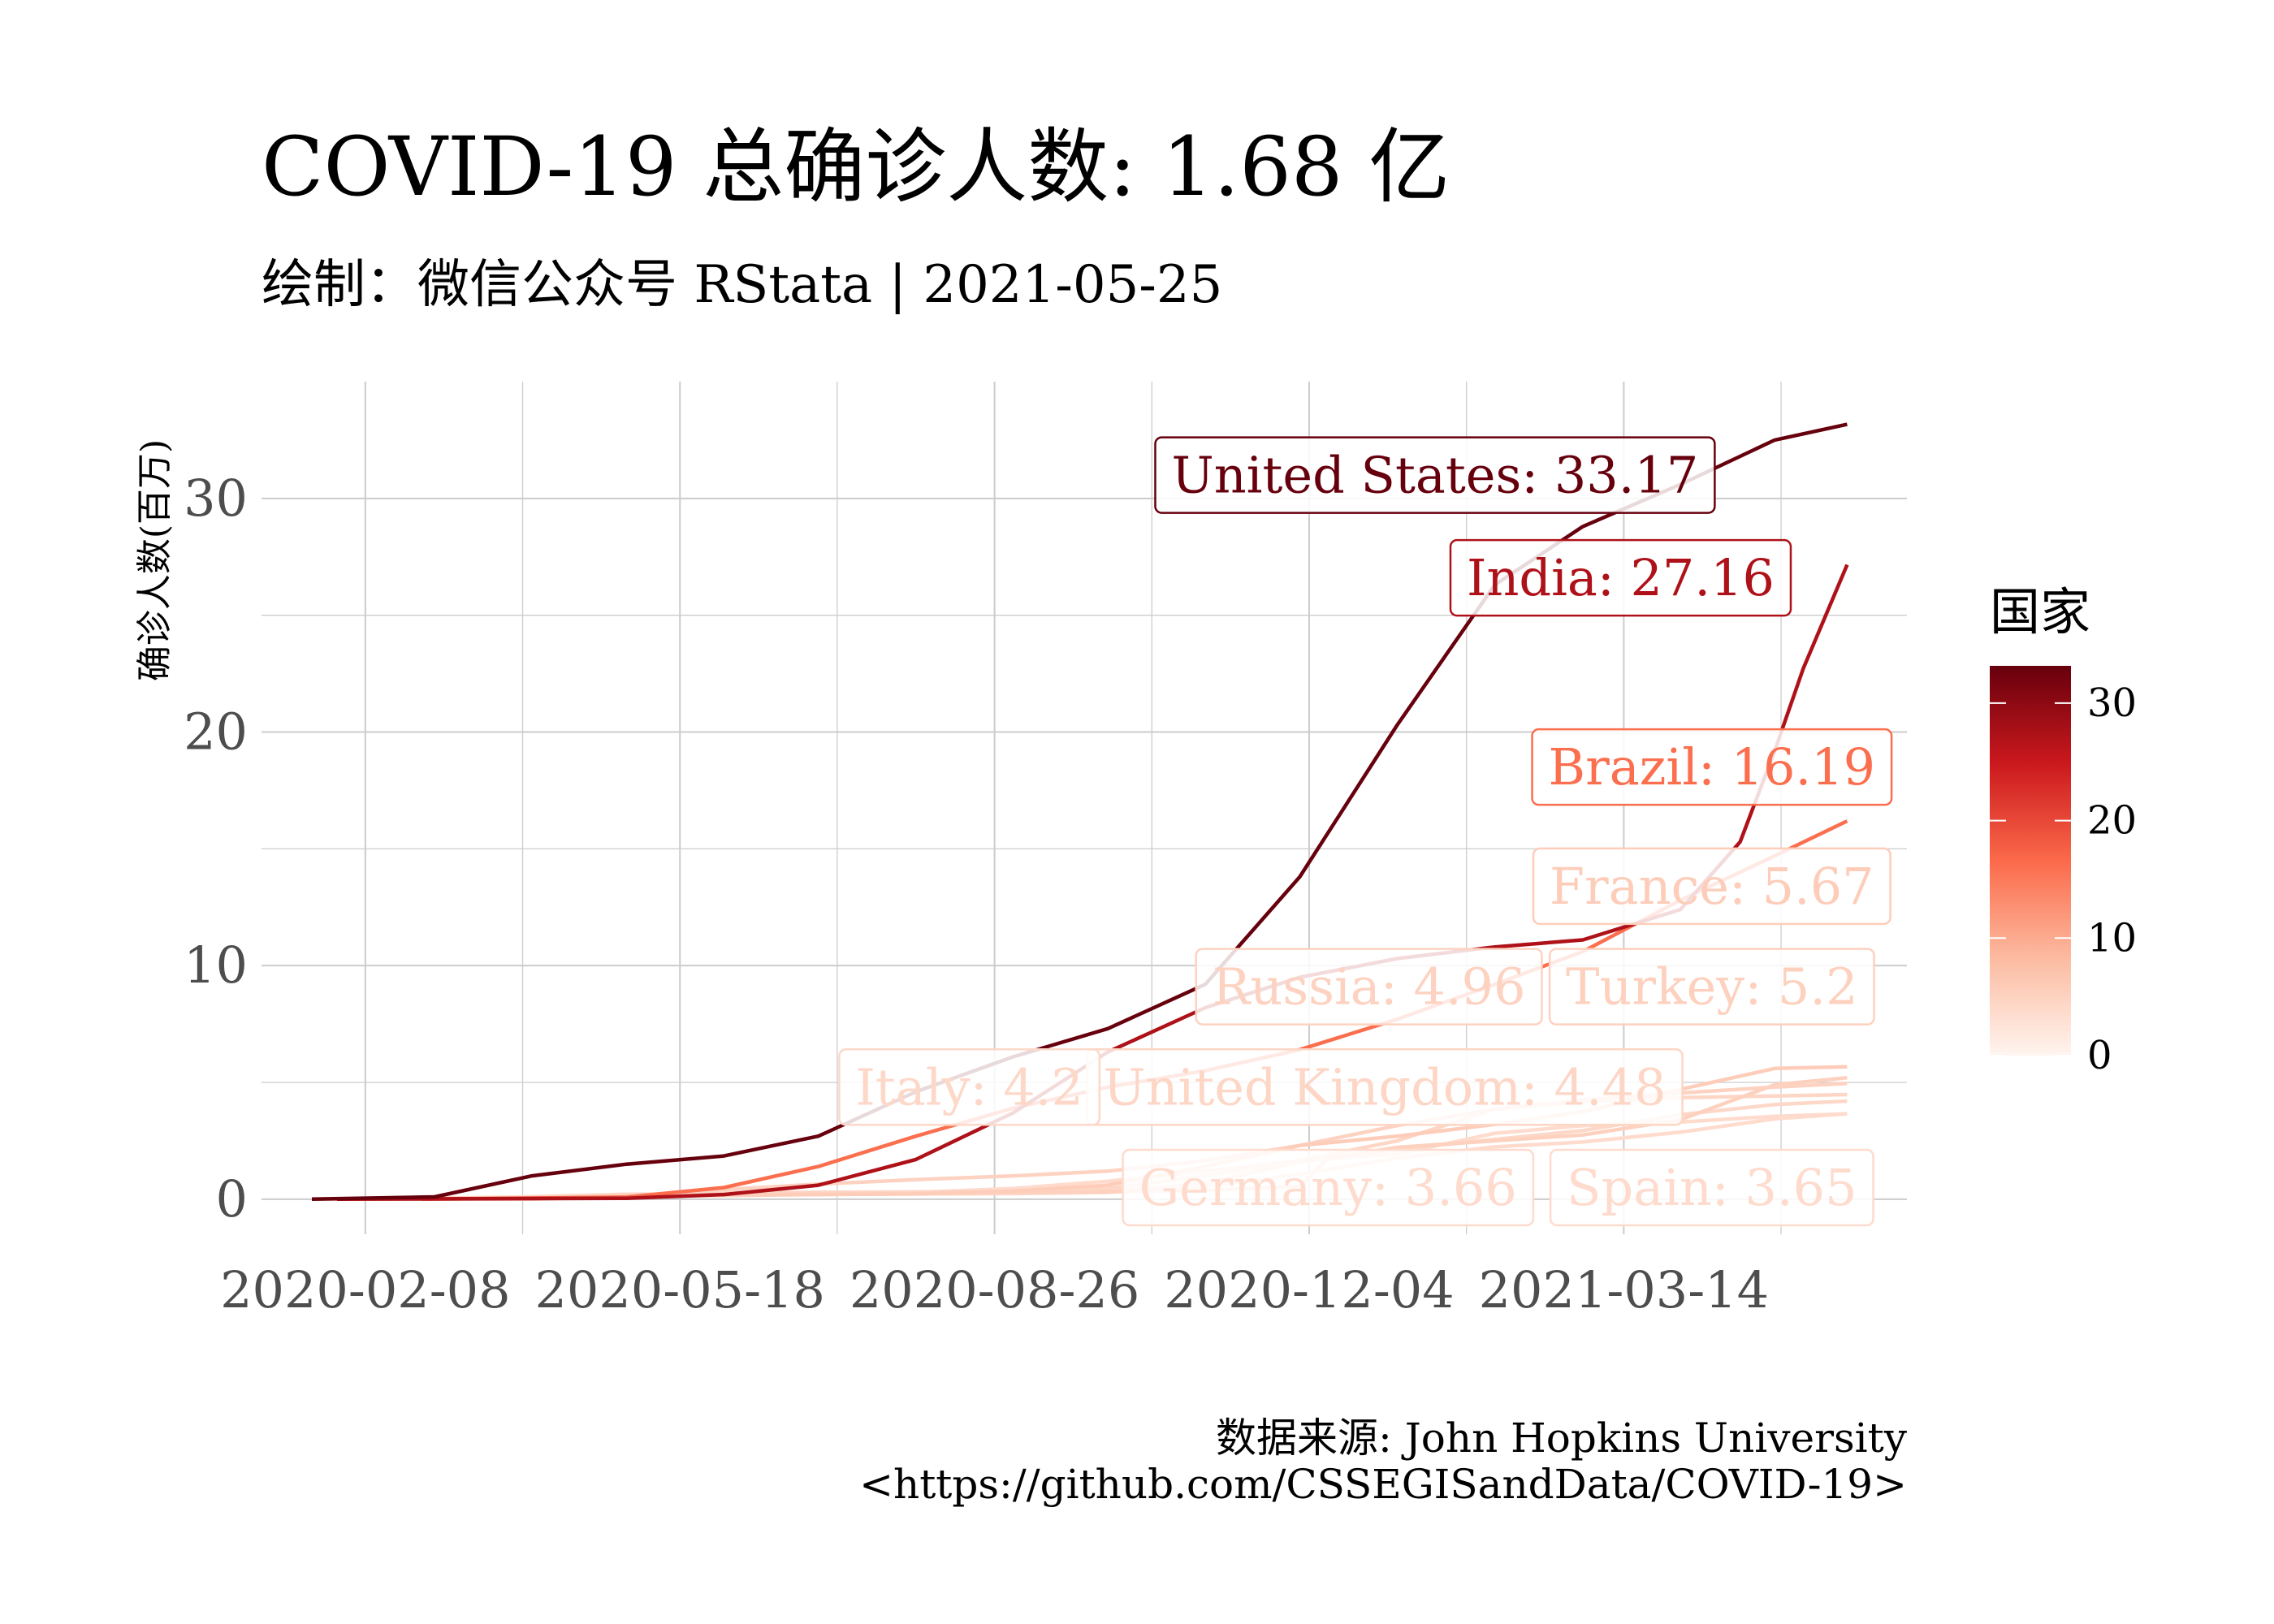 This screenshot has height=1624, width=2274. What do you see at coordinates (1624, 1290) in the screenshot?
I see `x-tick-label: 2021-03-14` at bounding box center [1624, 1290].